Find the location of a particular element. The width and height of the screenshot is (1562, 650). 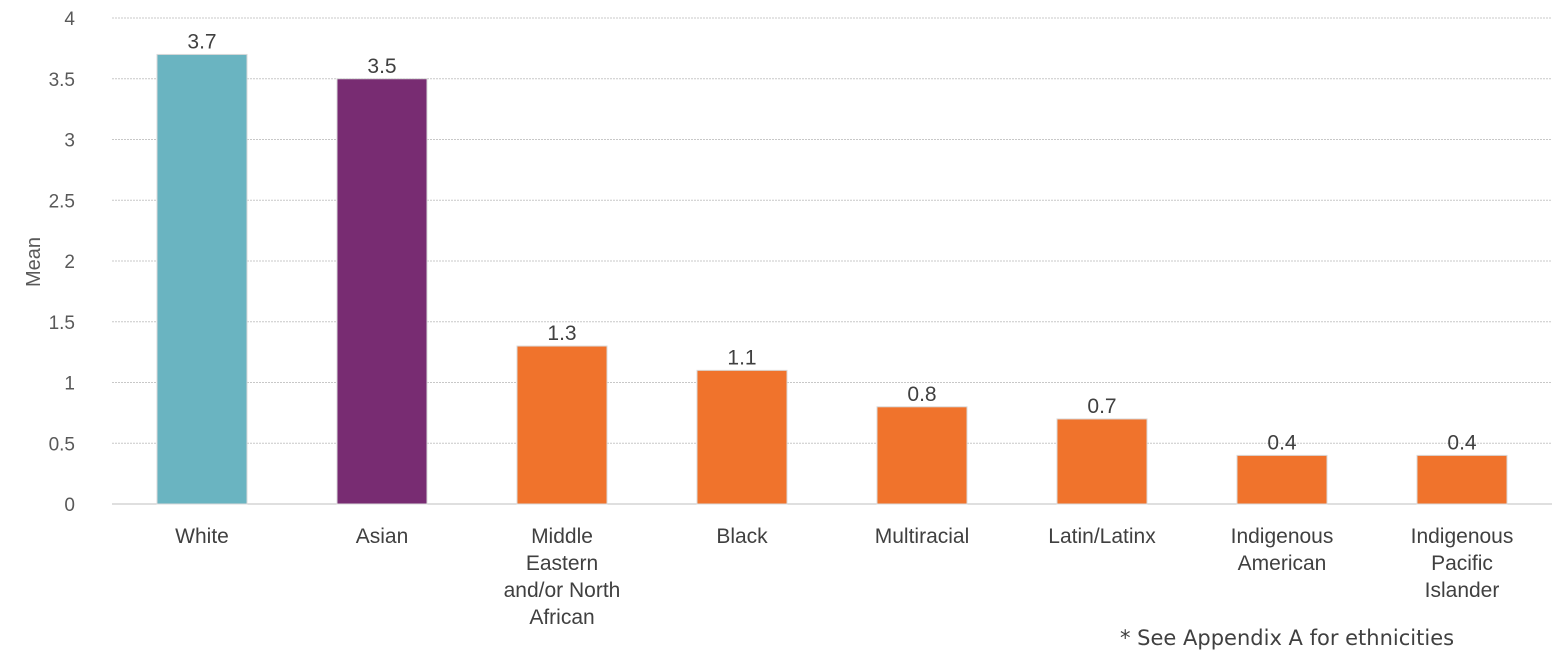

y-axis-label: Mean is located at coordinates (34, 262).